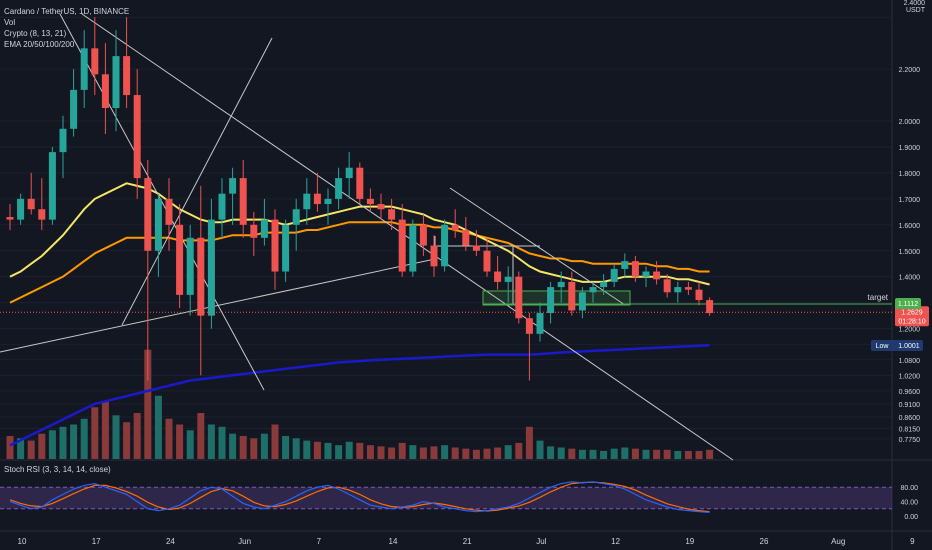 This screenshot has height=550, width=932. Describe the element at coordinates (883, 346) in the screenshot. I see `low-label: Low` at that location.